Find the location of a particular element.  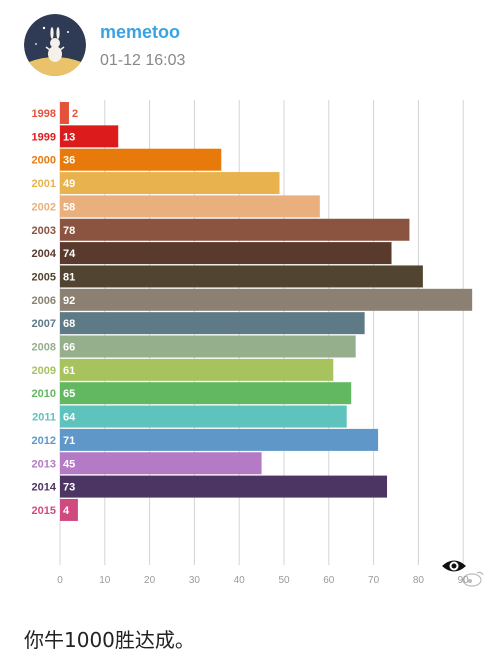

category-label: 1999 is located at coordinates (44, 137).